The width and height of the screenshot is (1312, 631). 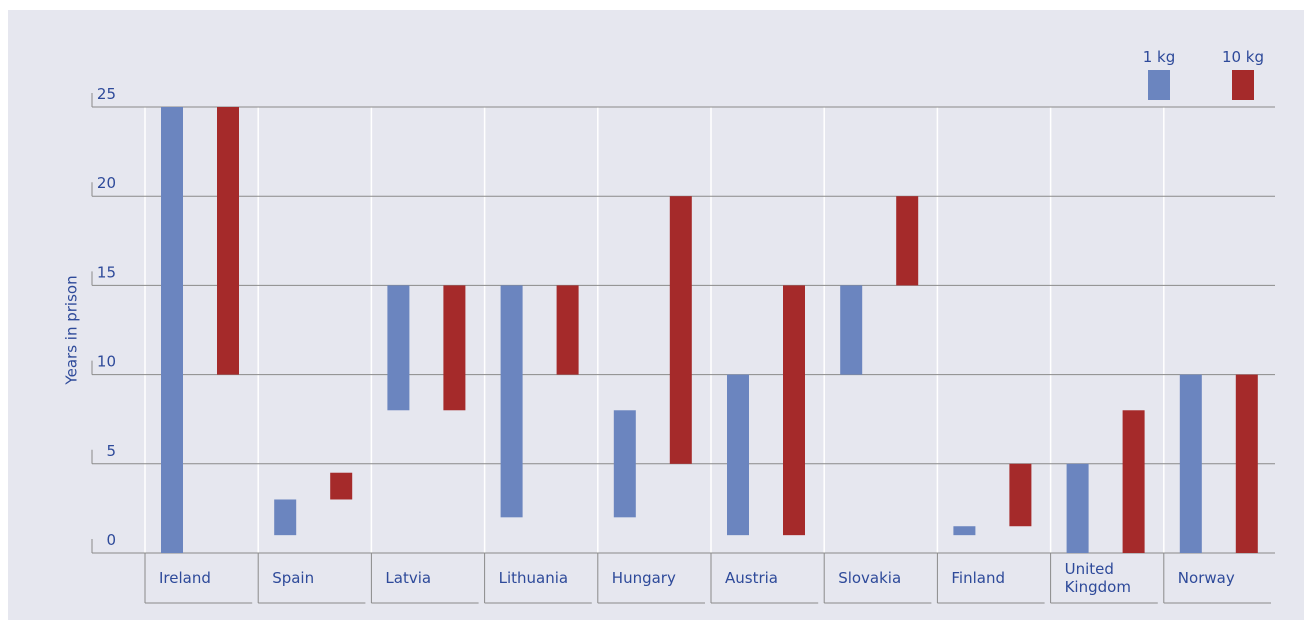 I want to click on y-tick-label: 25, so click(x=106, y=94).